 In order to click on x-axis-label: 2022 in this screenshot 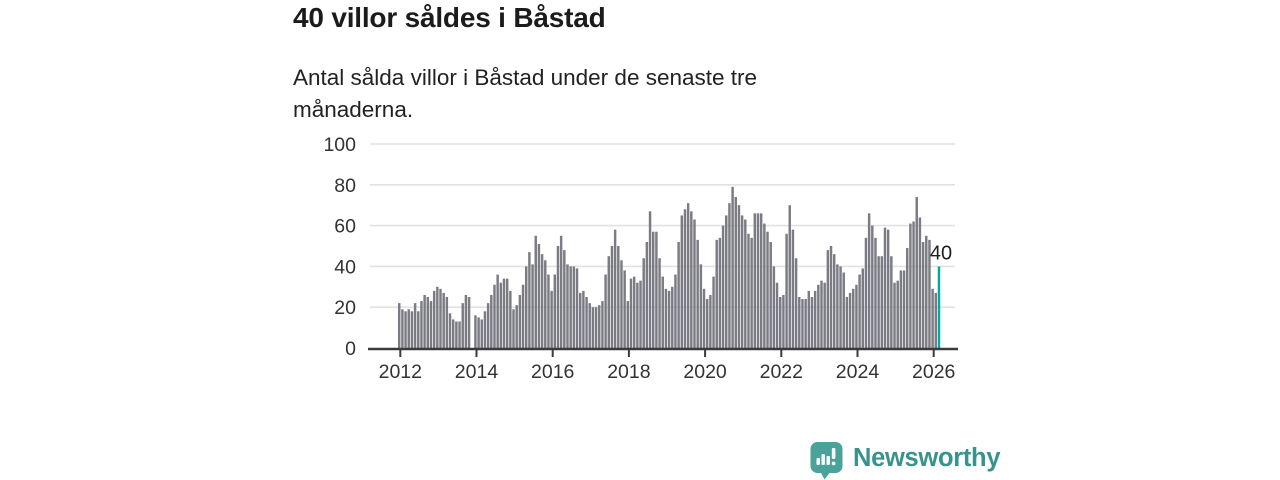, I will do `click(781, 372)`.